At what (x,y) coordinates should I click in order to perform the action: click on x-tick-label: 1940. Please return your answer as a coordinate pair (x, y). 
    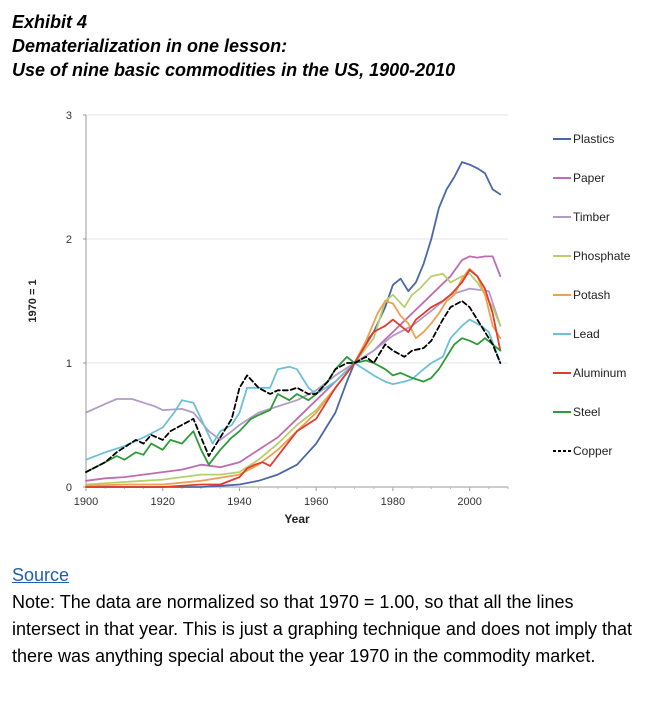
    Looking at the image, I should click on (239, 502).